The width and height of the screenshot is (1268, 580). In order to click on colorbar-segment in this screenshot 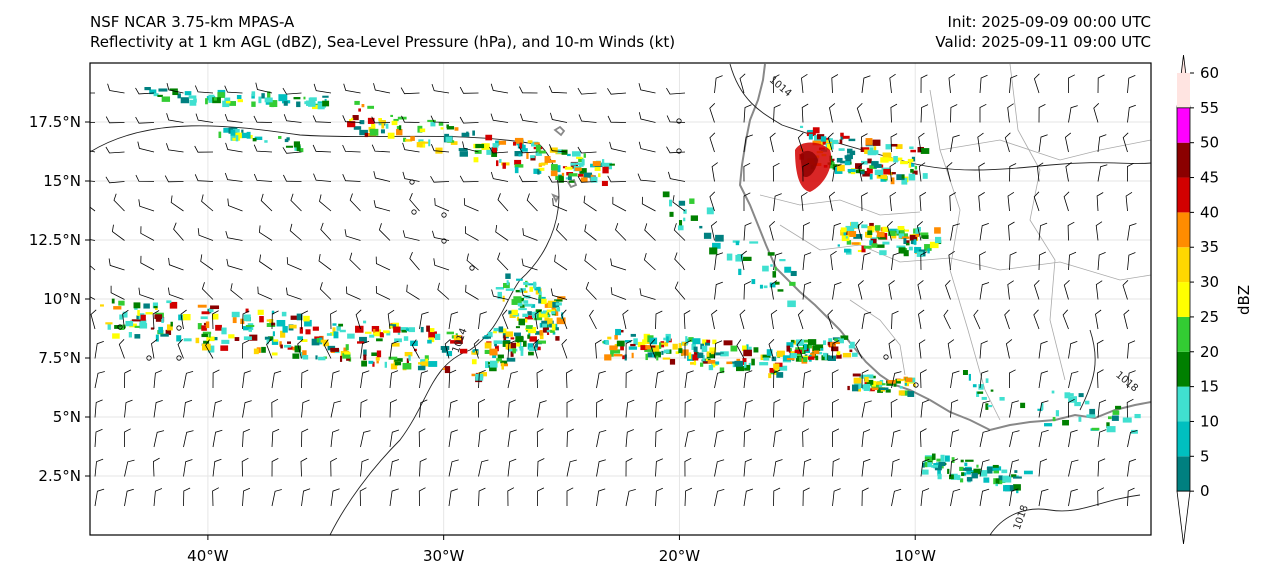, I will do `click(1183, 90)`.